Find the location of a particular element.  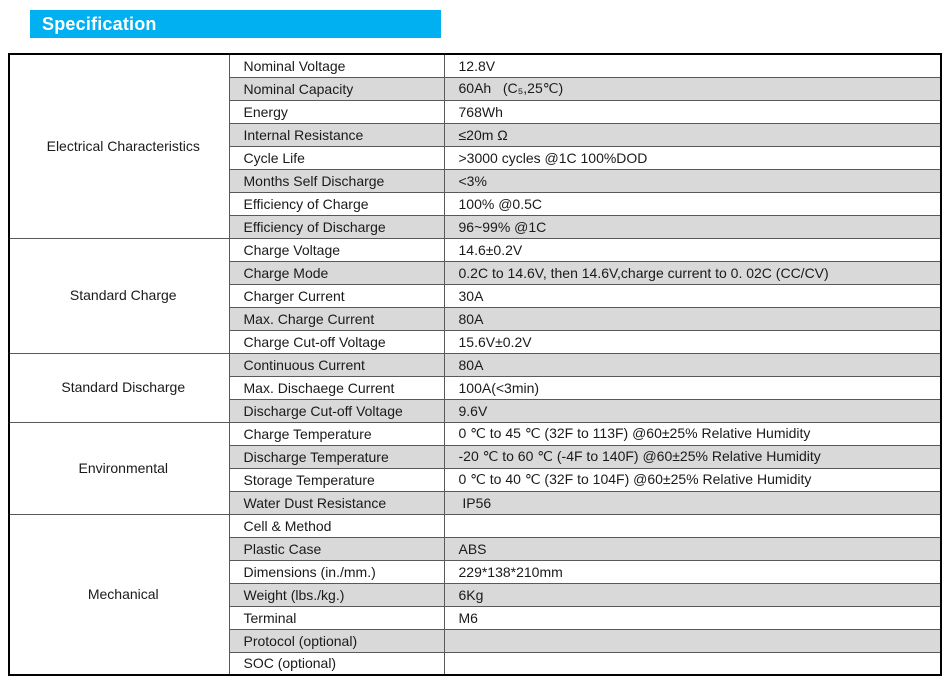

table-row: Standard Discharge Continuous Current 80A is located at coordinates (475, 387).